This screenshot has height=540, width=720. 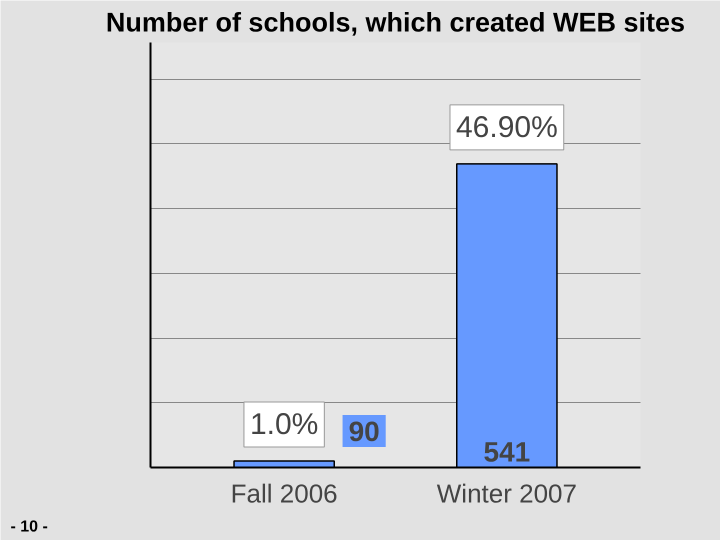 What do you see at coordinates (506, 493) in the screenshot?
I see `x-tick-label: Winter 2007` at bounding box center [506, 493].